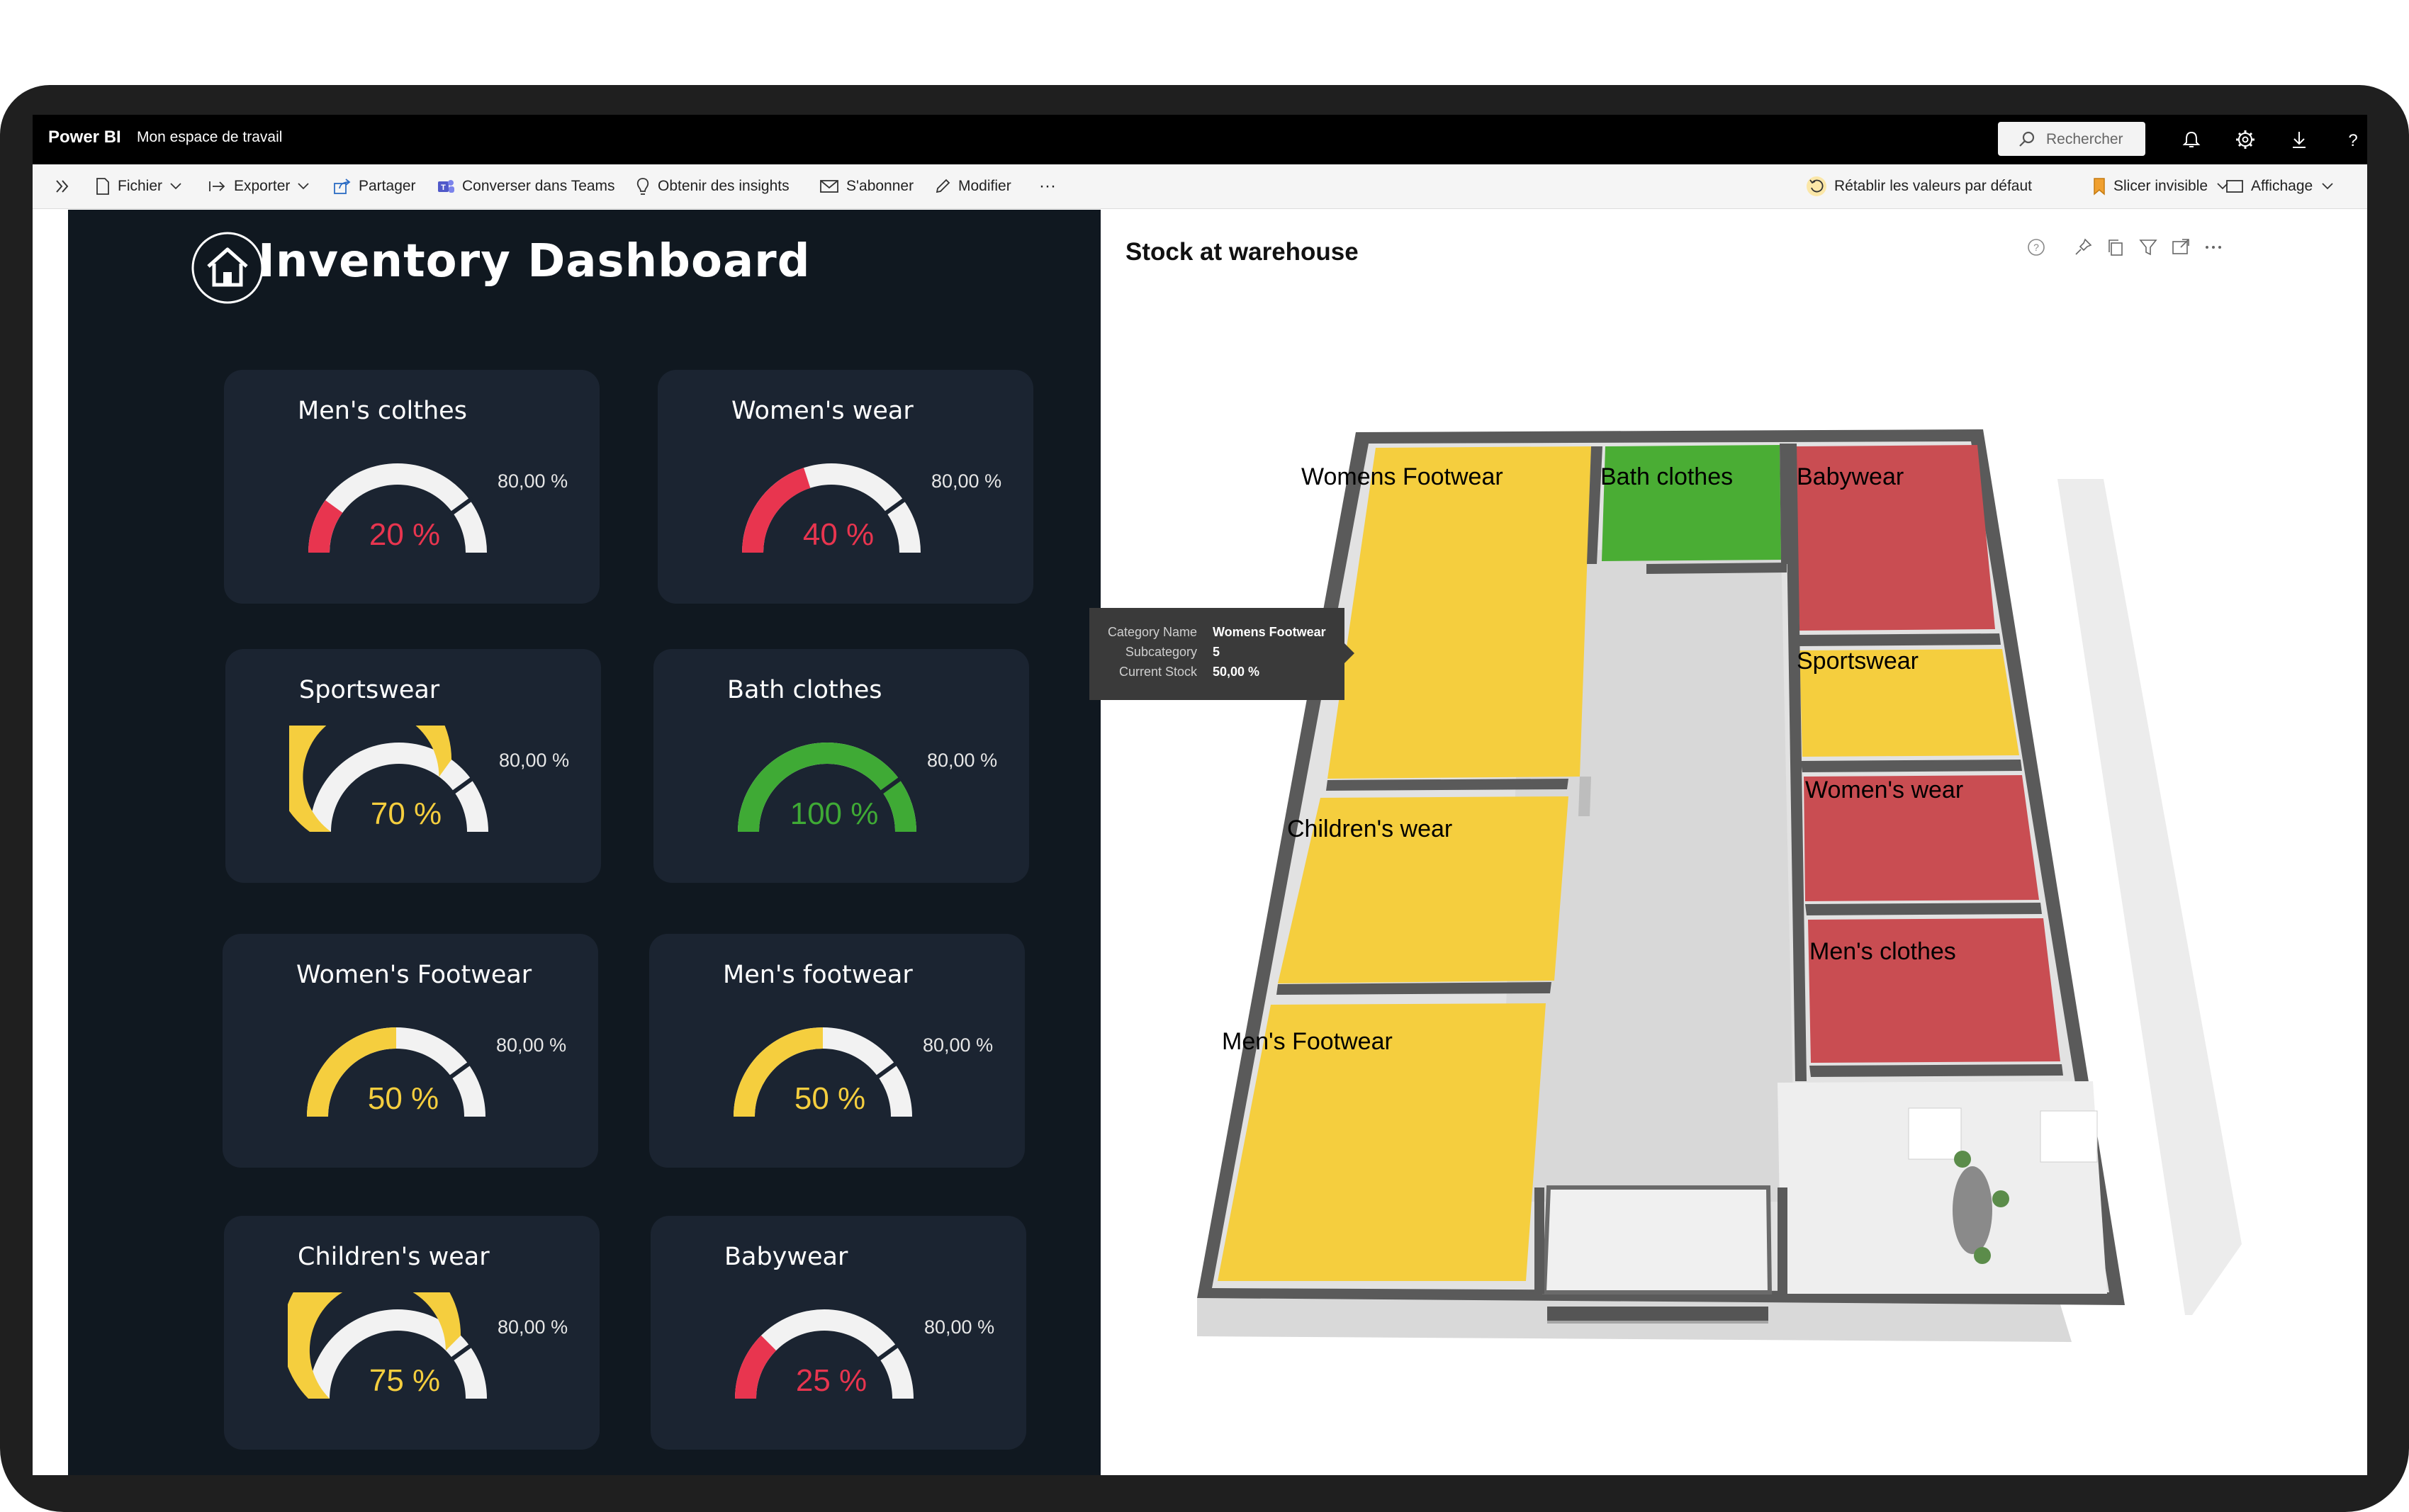 This screenshot has height=1512, width=2409. Describe the element at coordinates (63, 186) in the screenshot. I see `double-chevron-right-icon` at that location.